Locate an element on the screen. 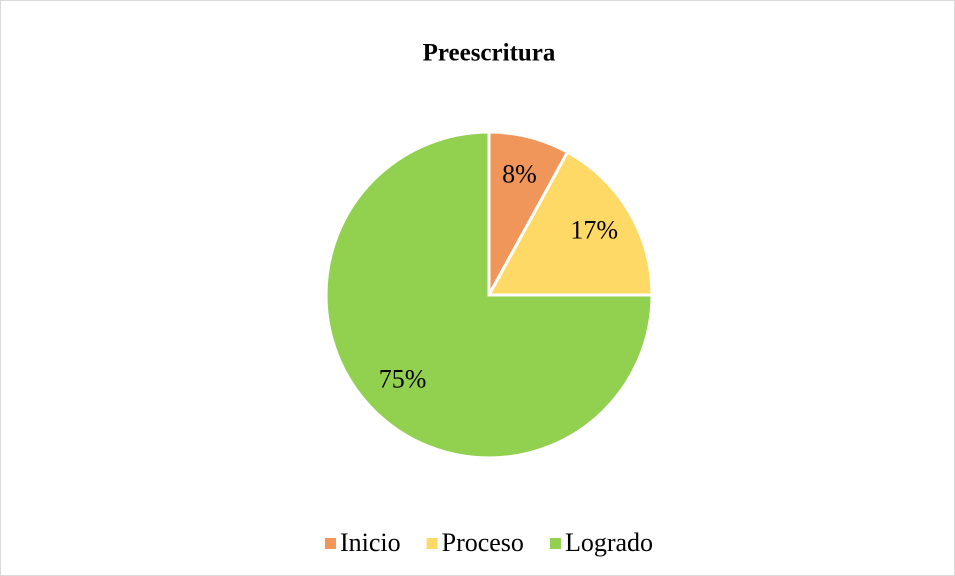  legend-label: Logrado is located at coordinates (609, 542).